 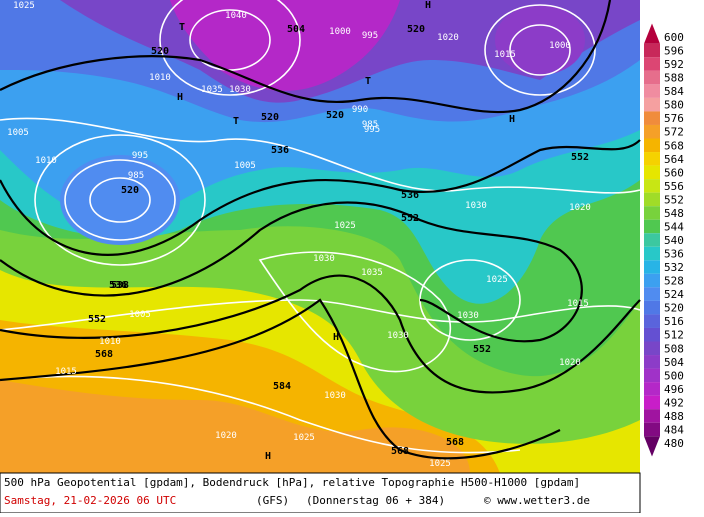 I want to click on legend-label: 488, so click(x=674, y=416).